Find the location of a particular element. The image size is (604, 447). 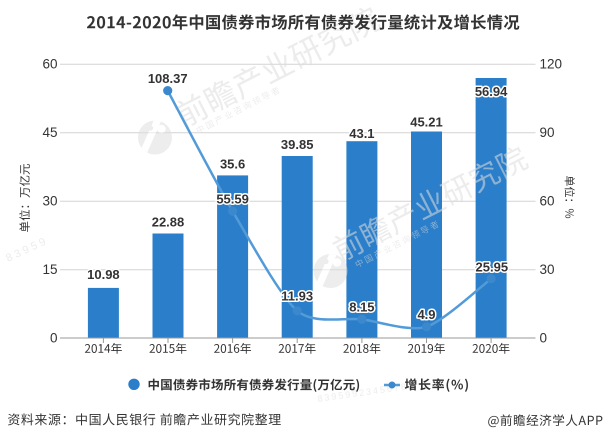

svg-text: 39.85 is located at coordinates (297, 144).